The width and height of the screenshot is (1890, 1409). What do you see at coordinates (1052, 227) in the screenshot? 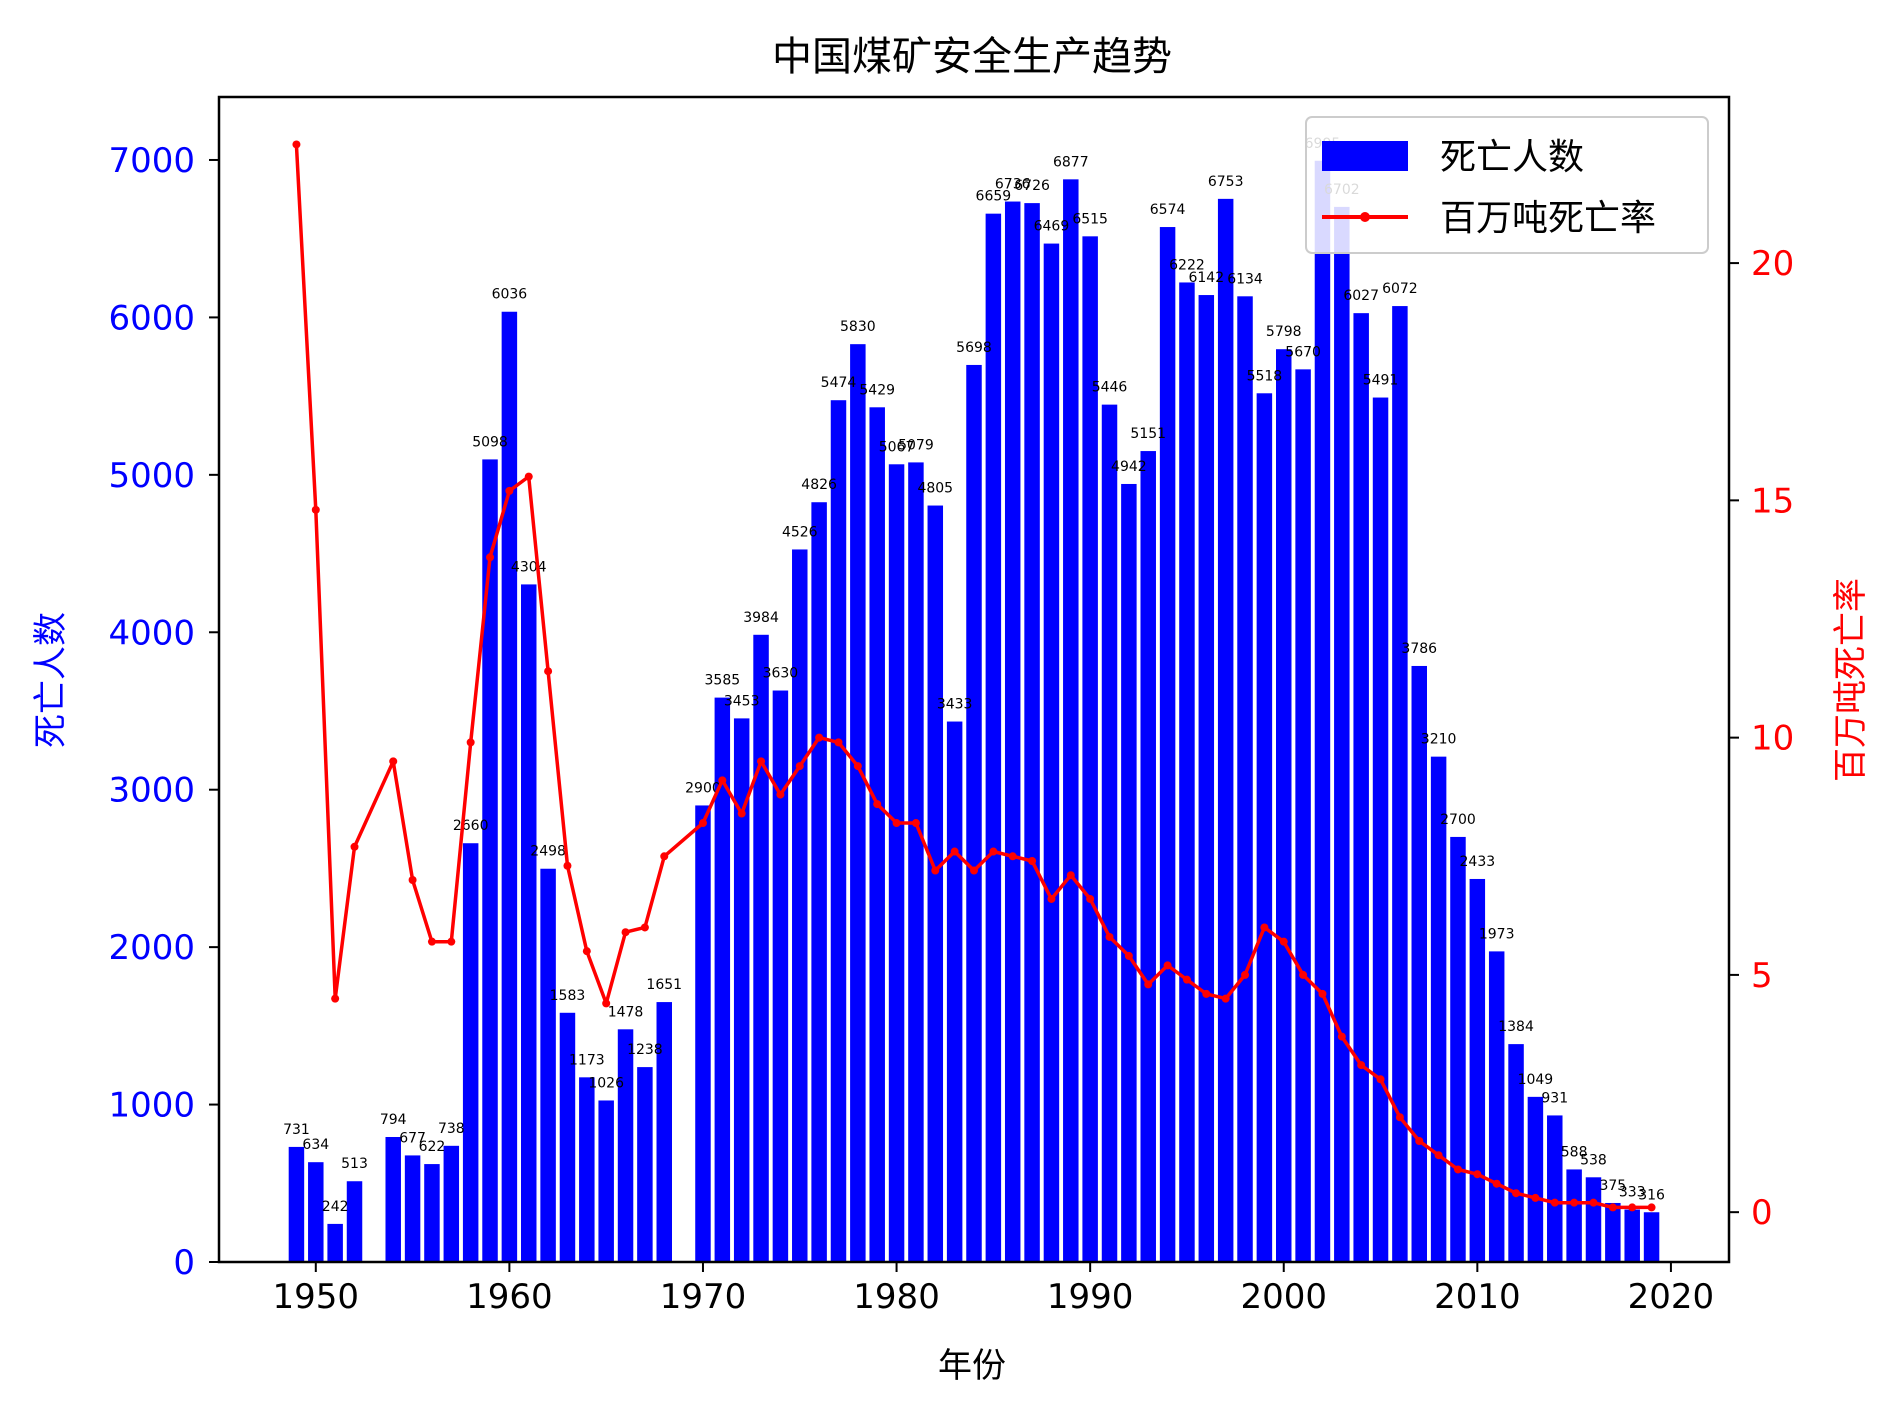
I see `bar-value-label: 6469` at bounding box center [1052, 227].